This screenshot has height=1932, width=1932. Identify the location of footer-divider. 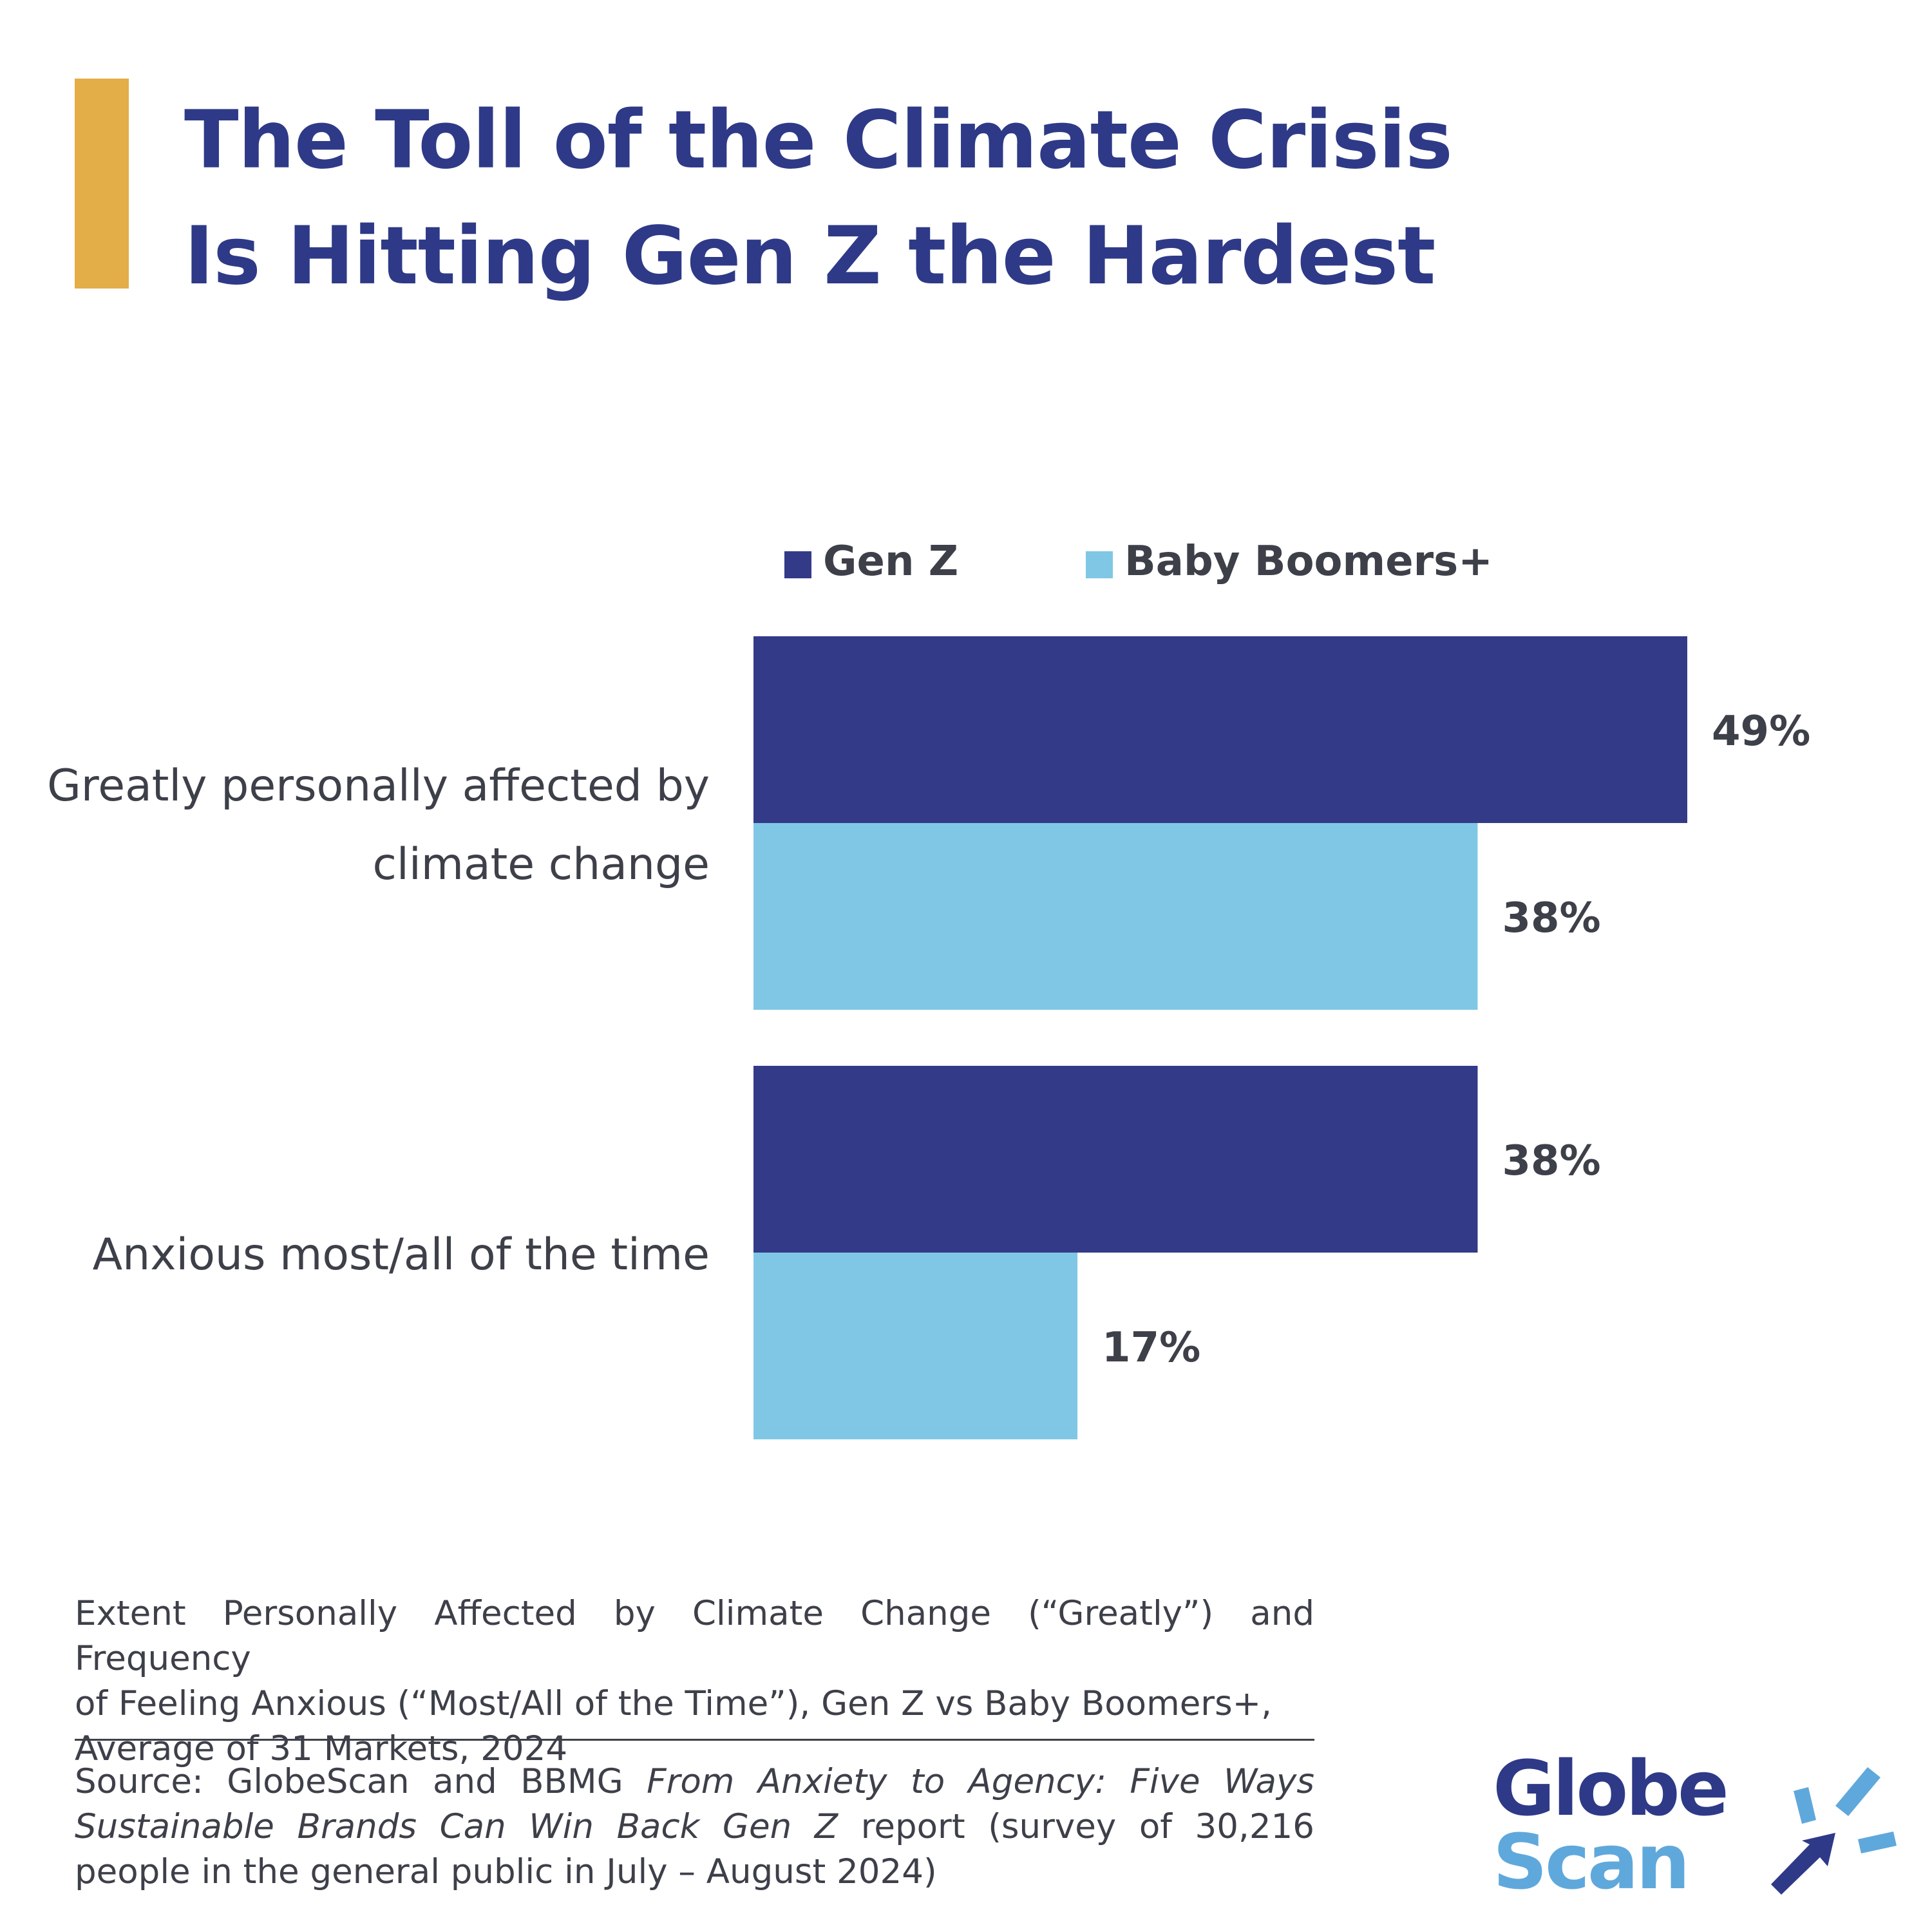
(694, 1740).